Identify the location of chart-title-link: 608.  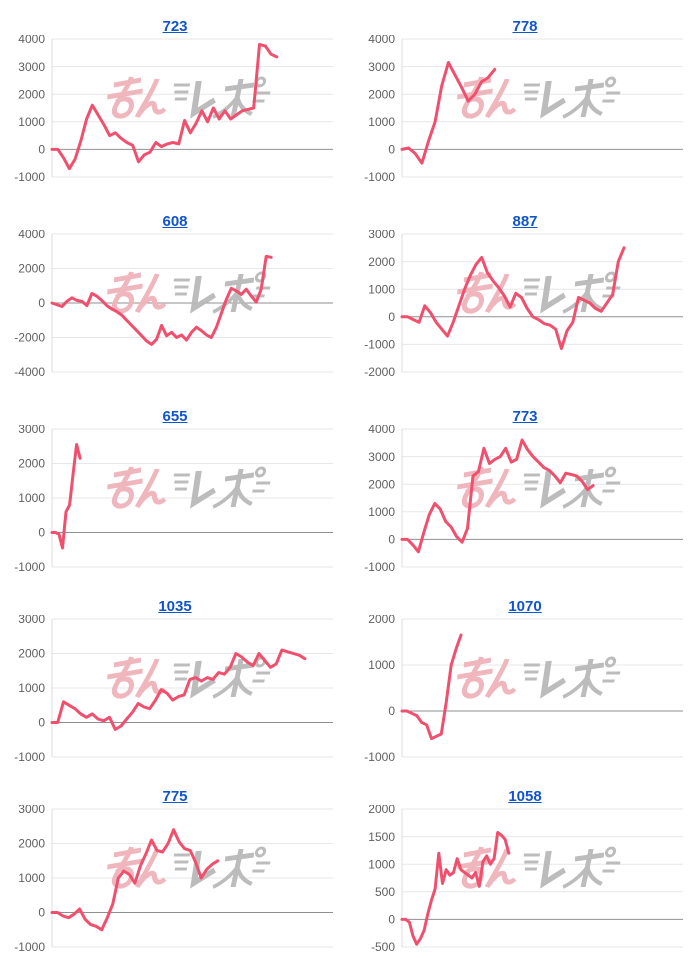
(175, 221).